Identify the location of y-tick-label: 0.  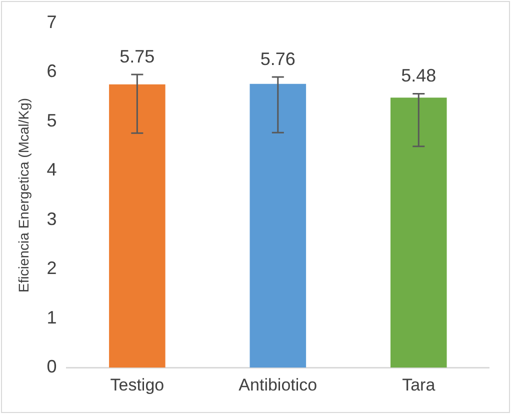
(51, 366).